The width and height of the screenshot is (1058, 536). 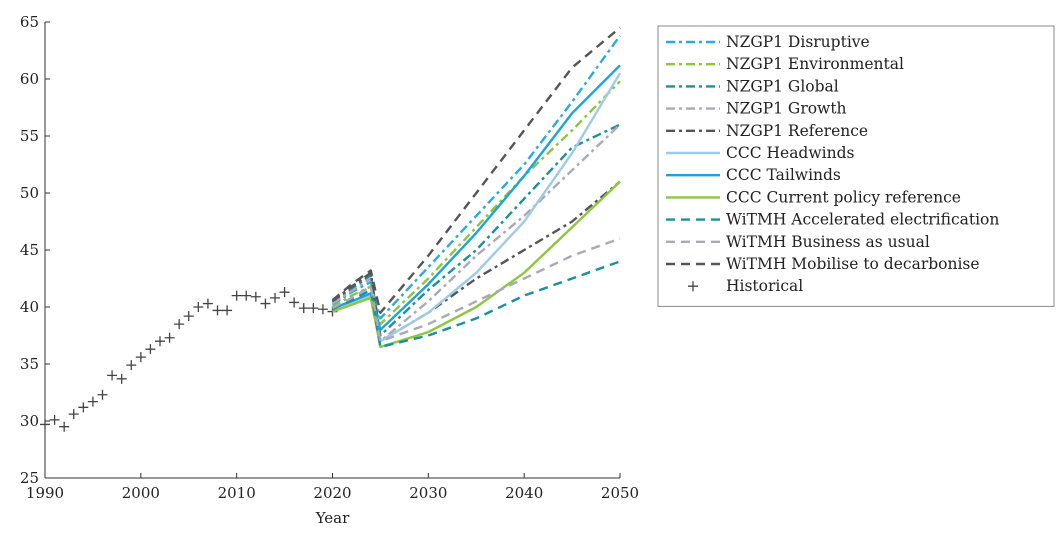 What do you see at coordinates (141, 493) in the screenshot?
I see `x-tick-label: 2000` at bounding box center [141, 493].